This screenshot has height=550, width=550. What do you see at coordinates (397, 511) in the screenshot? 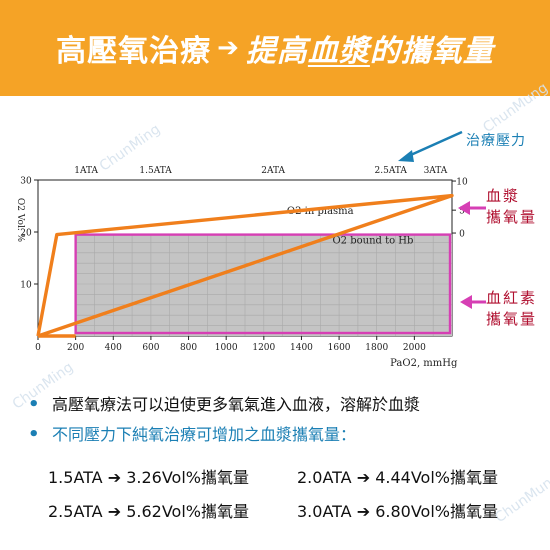
I see `rate-item: 3.0ATA ➔ 6.80Vol%攜氧量` at bounding box center [397, 511].